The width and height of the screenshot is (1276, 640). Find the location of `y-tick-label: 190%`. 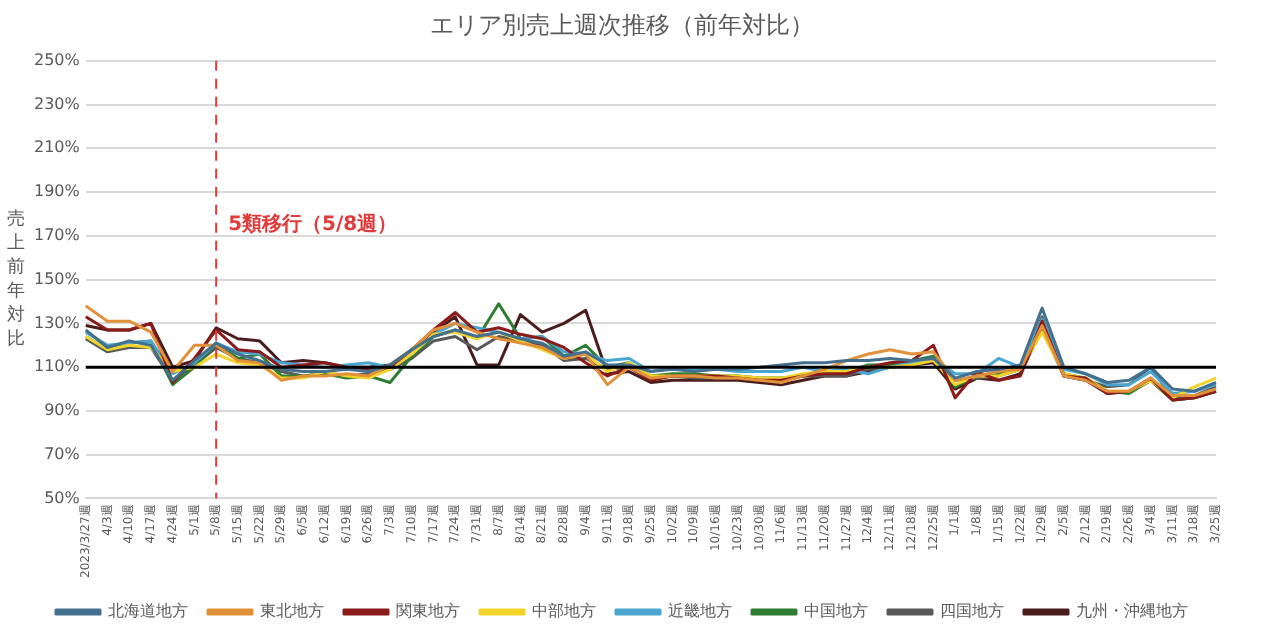

y-tick-label: 190% is located at coordinates (57, 191).